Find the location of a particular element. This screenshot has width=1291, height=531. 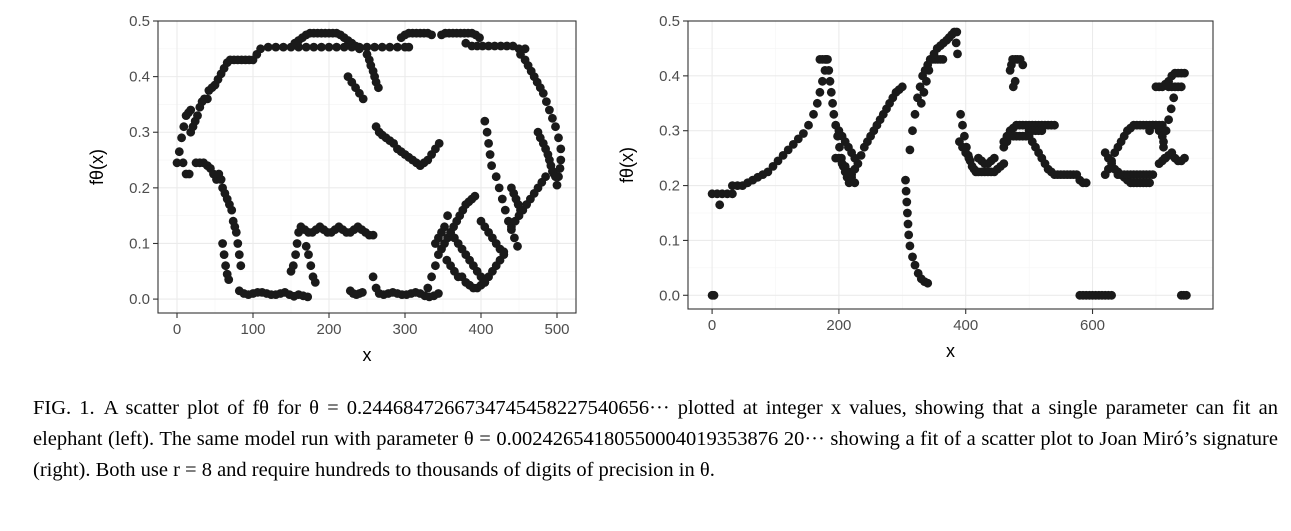

miro-x-tick-label: 200 is located at coordinates (838, 325).